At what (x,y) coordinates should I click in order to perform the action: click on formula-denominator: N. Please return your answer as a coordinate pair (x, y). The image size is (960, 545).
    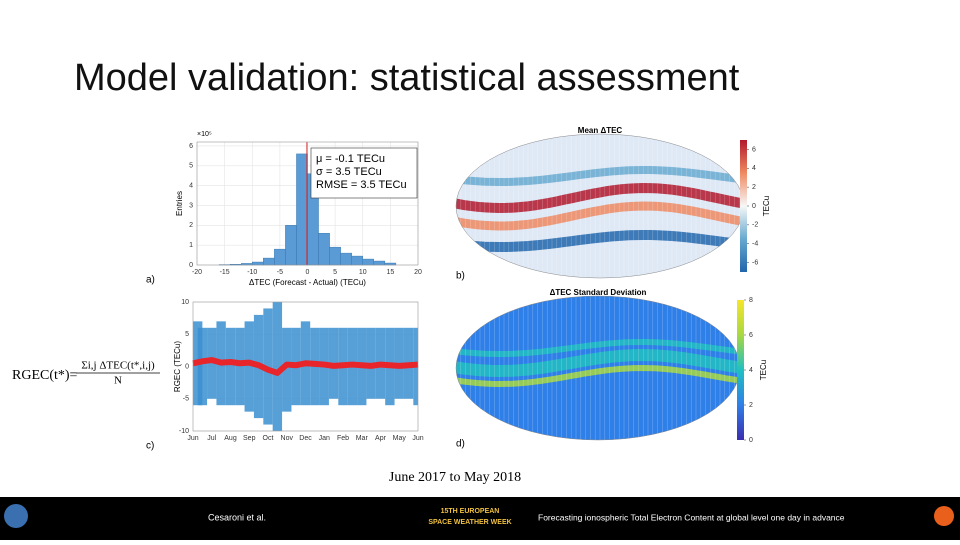
    Looking at the image, I should click on (118, 381).